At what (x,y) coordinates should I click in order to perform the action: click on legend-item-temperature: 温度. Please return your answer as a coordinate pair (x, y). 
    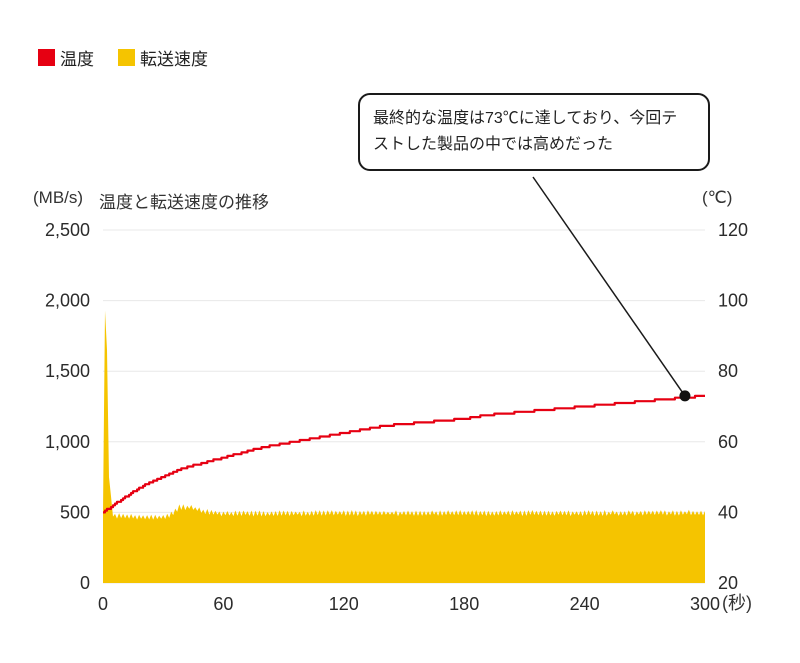
    Looking at the image, I should click on (66, 57).